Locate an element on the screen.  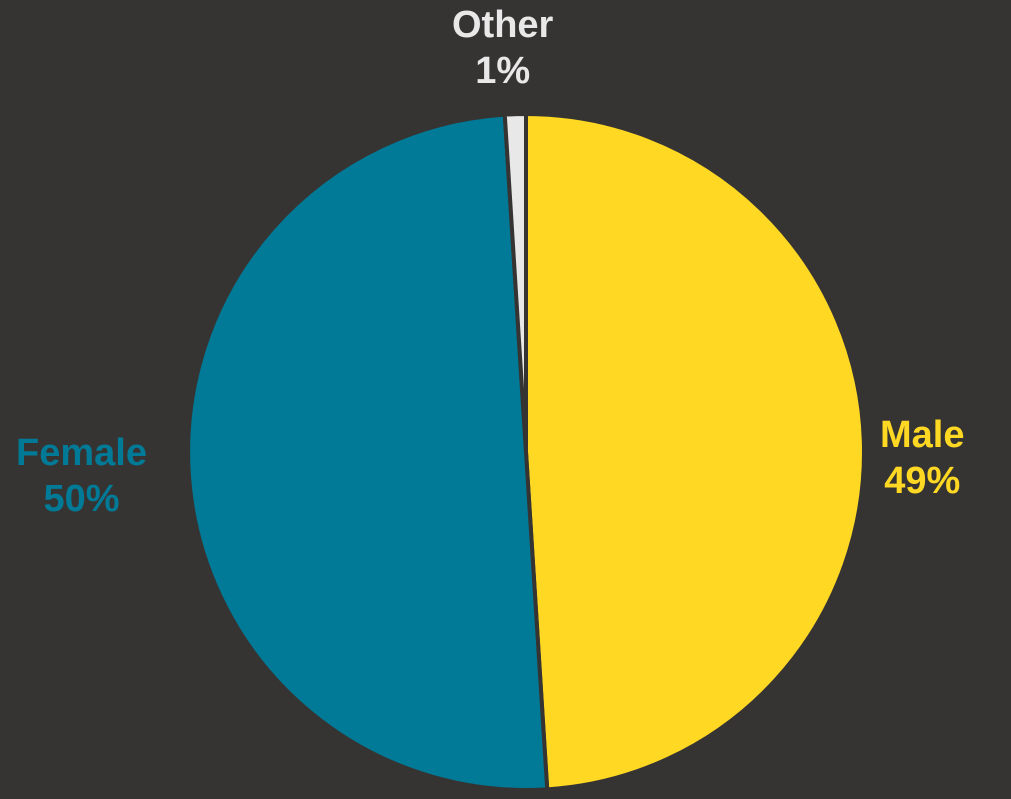
slice-label-female: Female 50% is located at coordinates (81, 476).